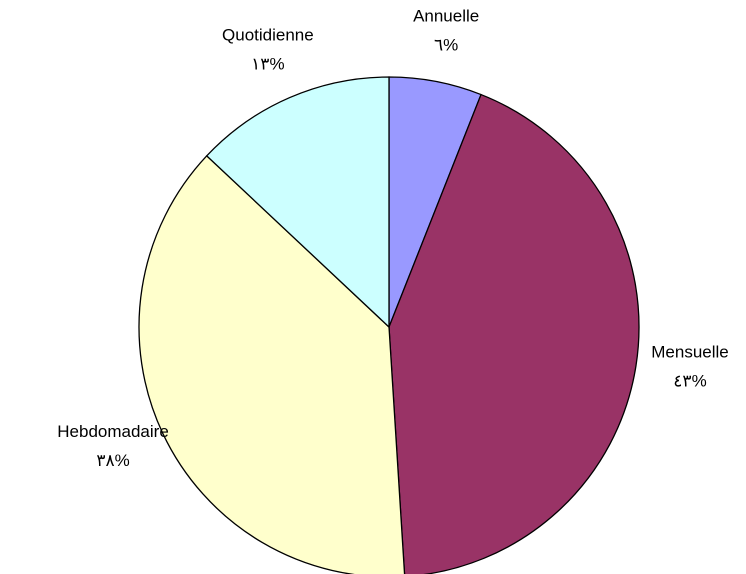  Describe the element at coordinates (446, 45) in the screenshot. I see `slice-value-label: ٦%` at that location.